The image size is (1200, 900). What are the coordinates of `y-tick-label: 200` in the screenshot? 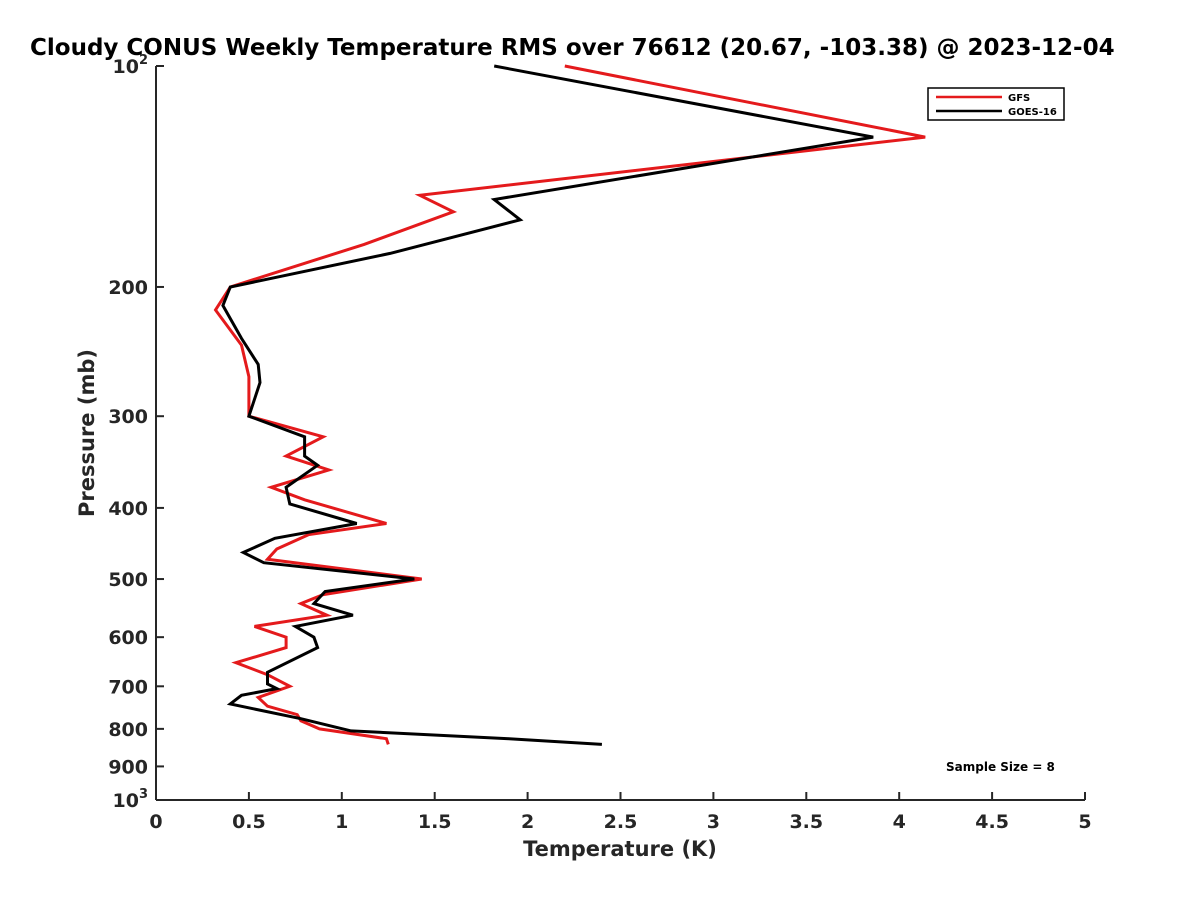 It's located at (128, 288).